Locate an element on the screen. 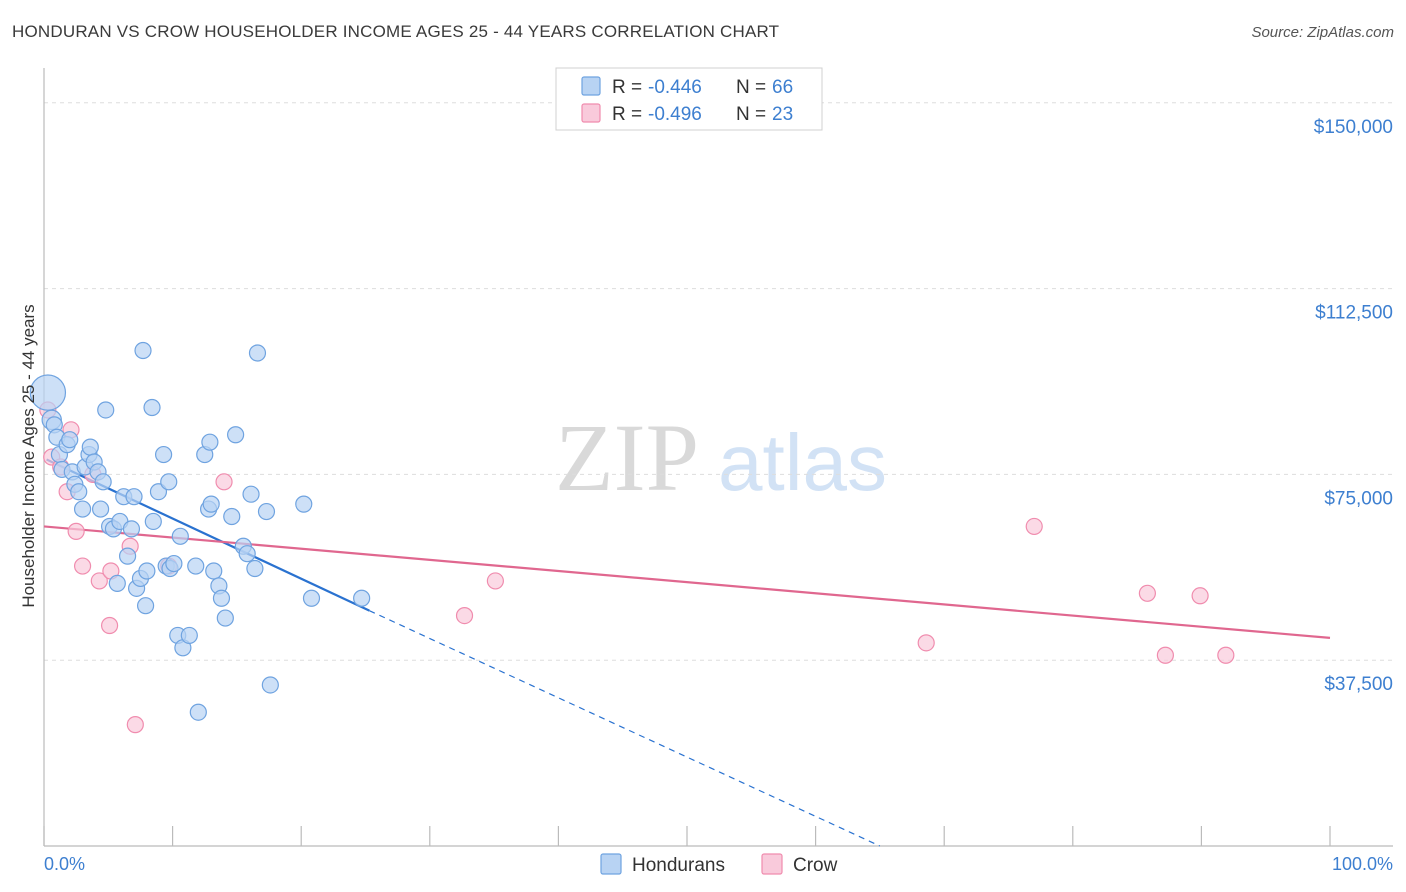 Image resolution: width=1406 pixels, height=892 pixels. correlation-legend: R = -0.446 N = 66 R = -0.496 N = 23 is located at coordinates (689, 99).